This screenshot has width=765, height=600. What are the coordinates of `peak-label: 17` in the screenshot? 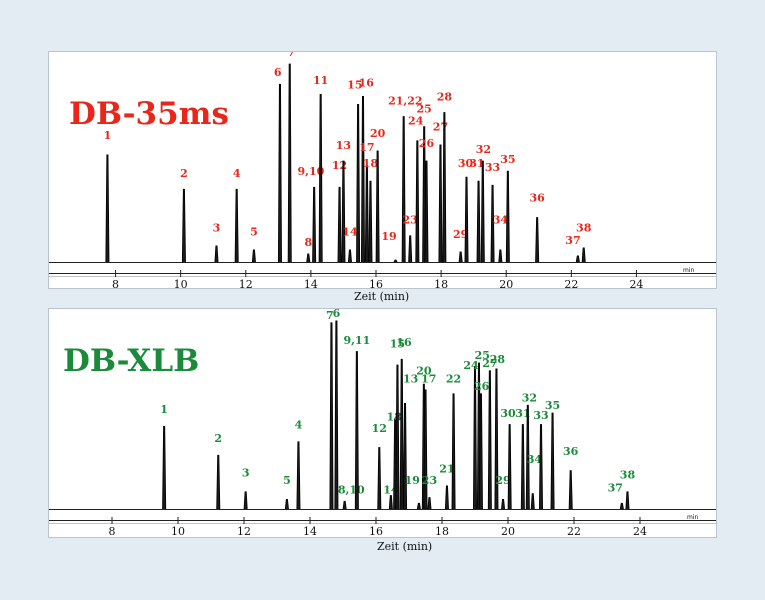 It's located at (428, 378).